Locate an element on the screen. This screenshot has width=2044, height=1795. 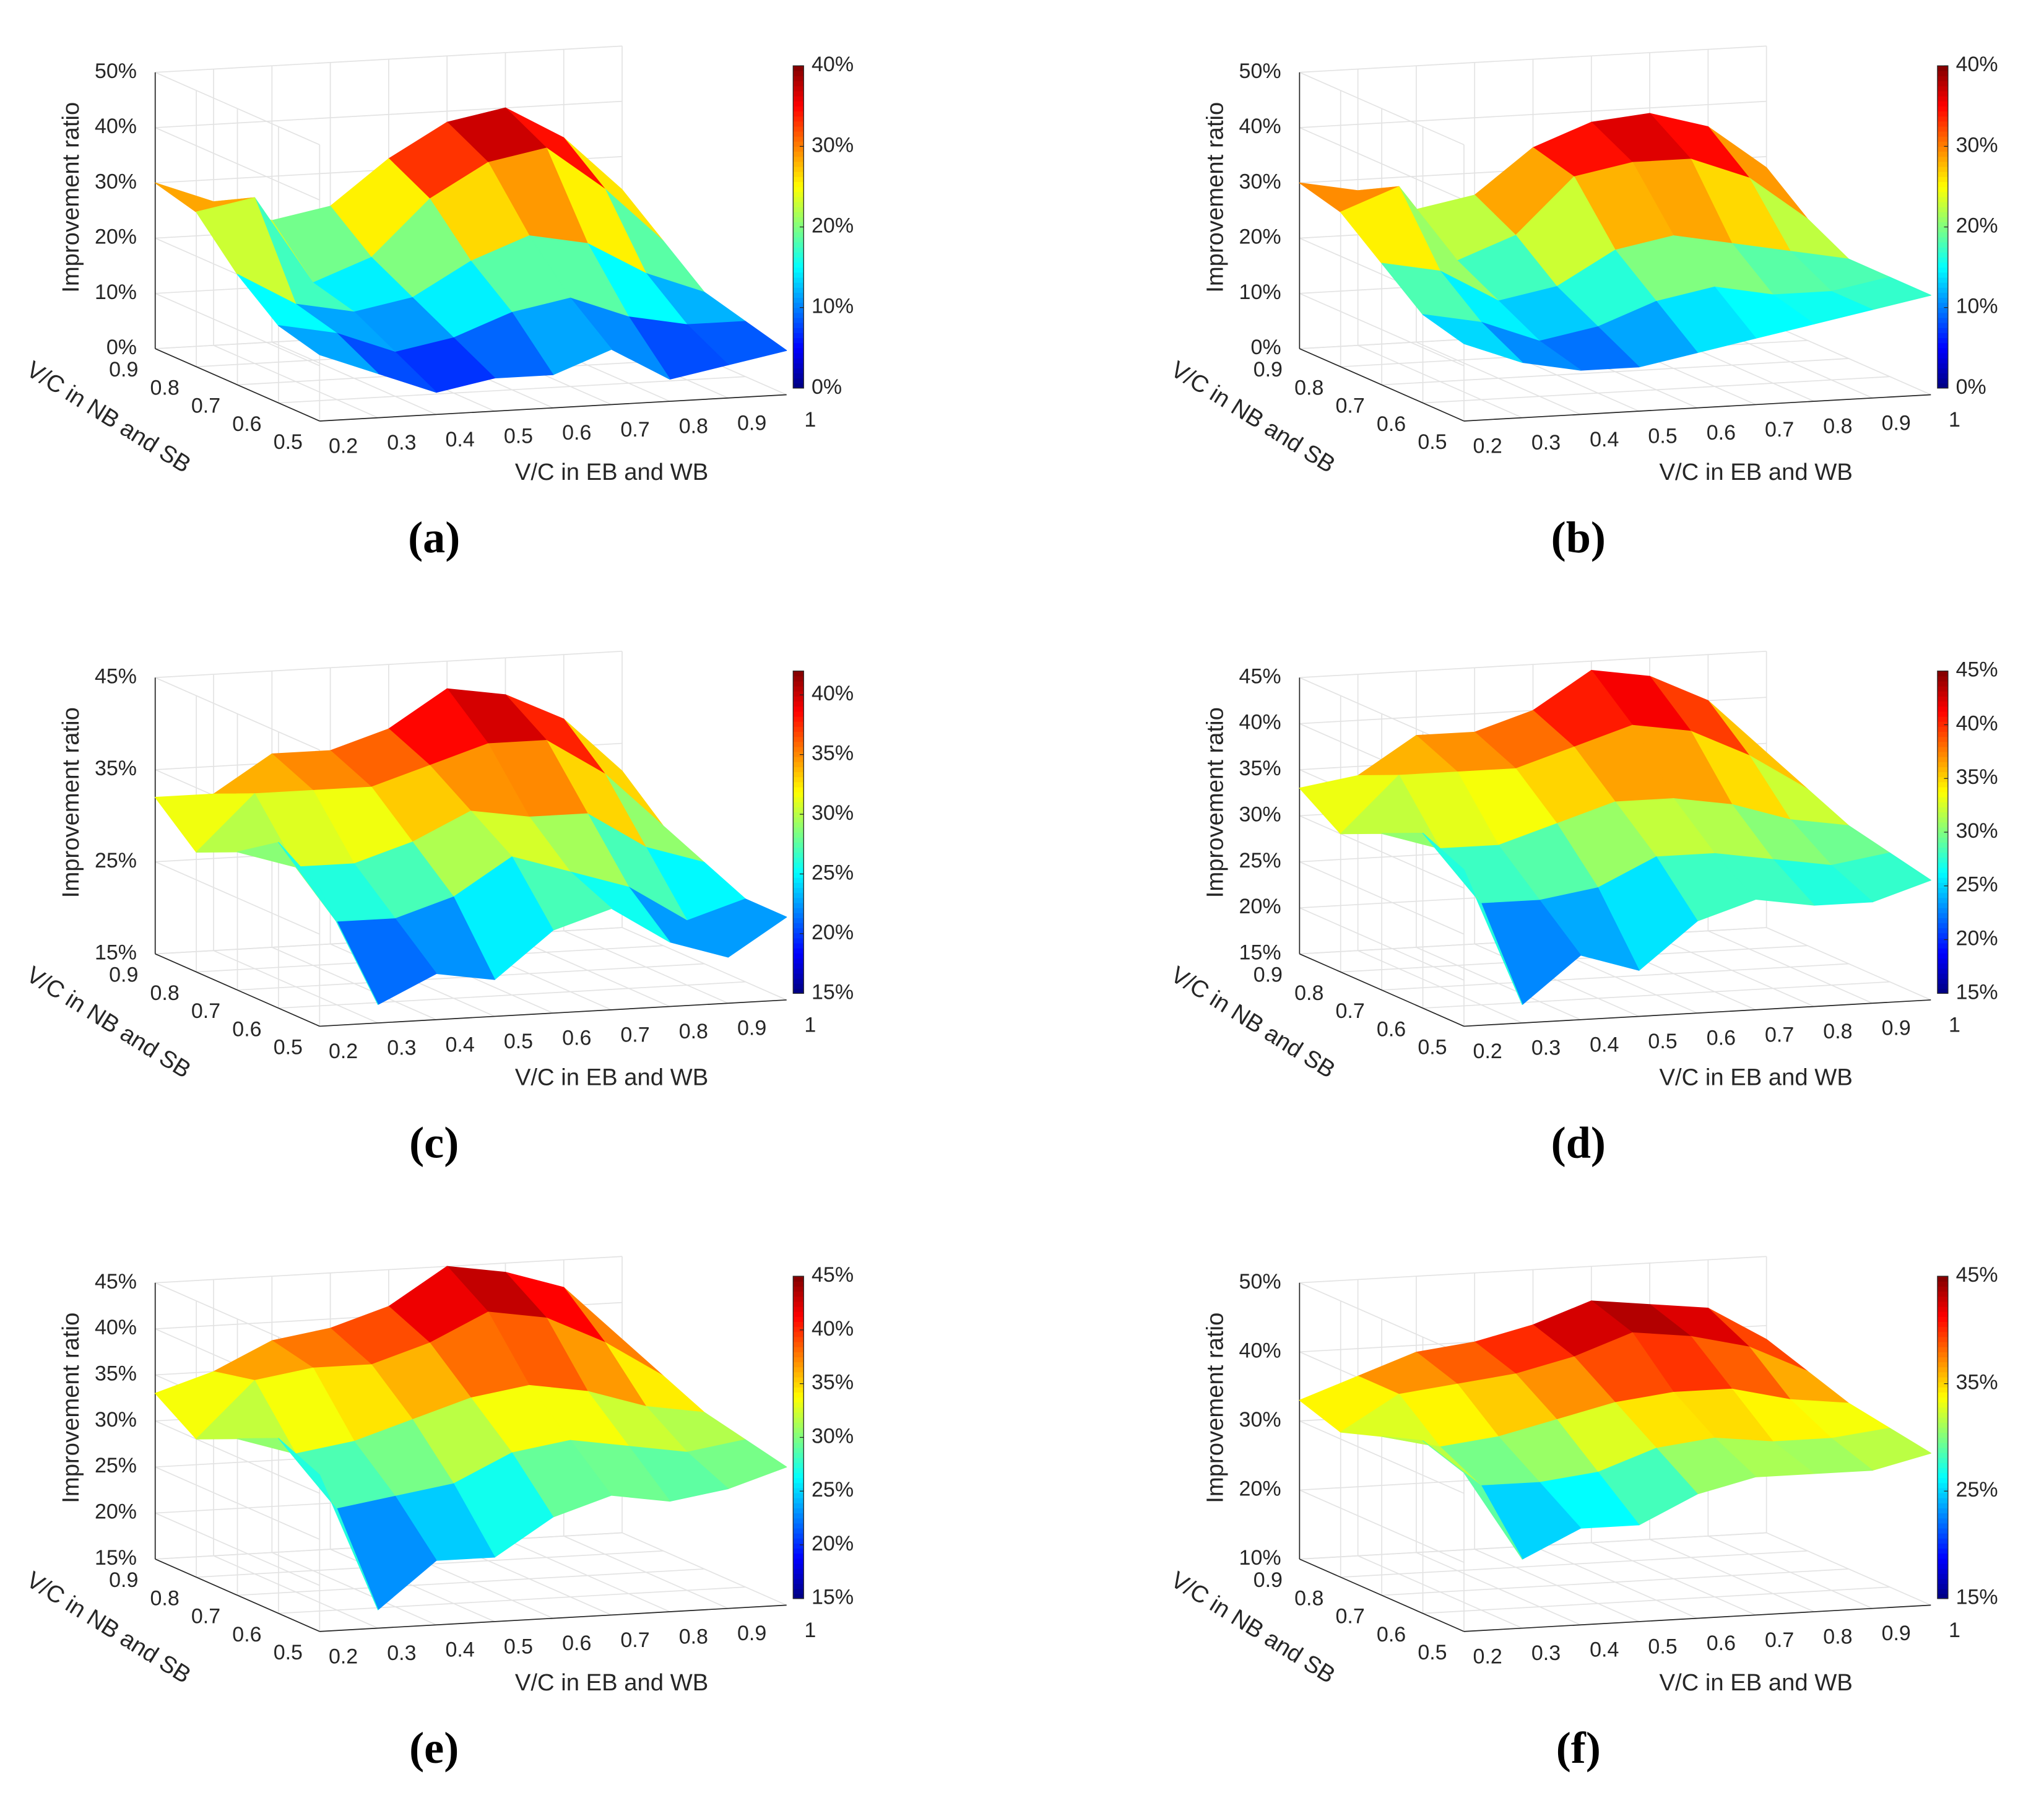
panel-label: (d) is located at coordinates (1578, 1142).